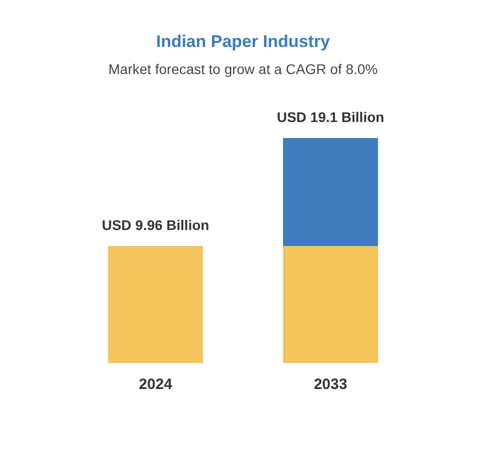 This screenshot has height=455, width=488. What do you see at coordinates (156, 225) in the screenshot?
I see `total-label: USD 9.96 Billion` at bounding box center [156, 225].